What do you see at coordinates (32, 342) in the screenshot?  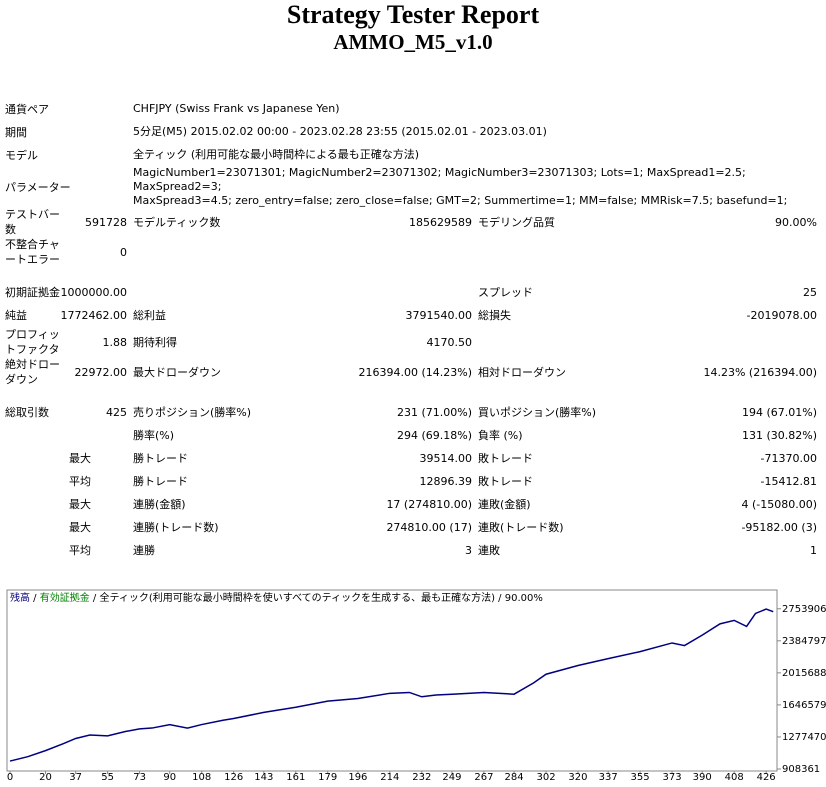 I see `stat-label: プロフィットファクタ` at bounding box center [32, 342].